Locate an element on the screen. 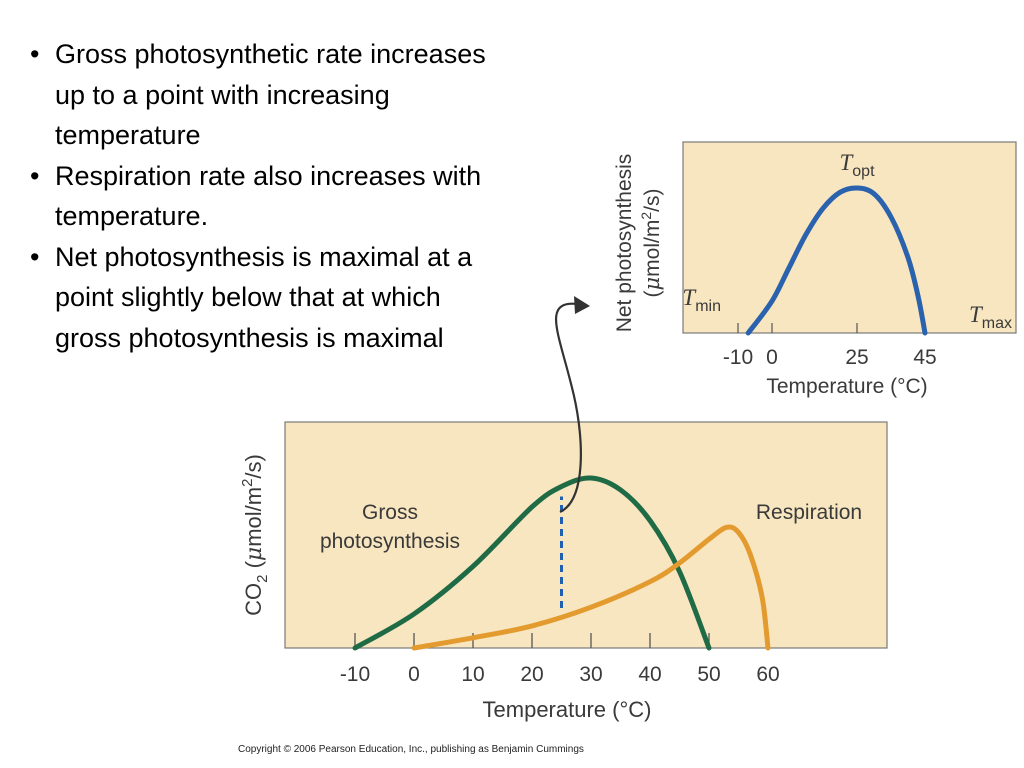 Image resolution: width=1024 pixels, height=768 pixels. inset-tick-label: -10 is located at coordinates (738, 357).